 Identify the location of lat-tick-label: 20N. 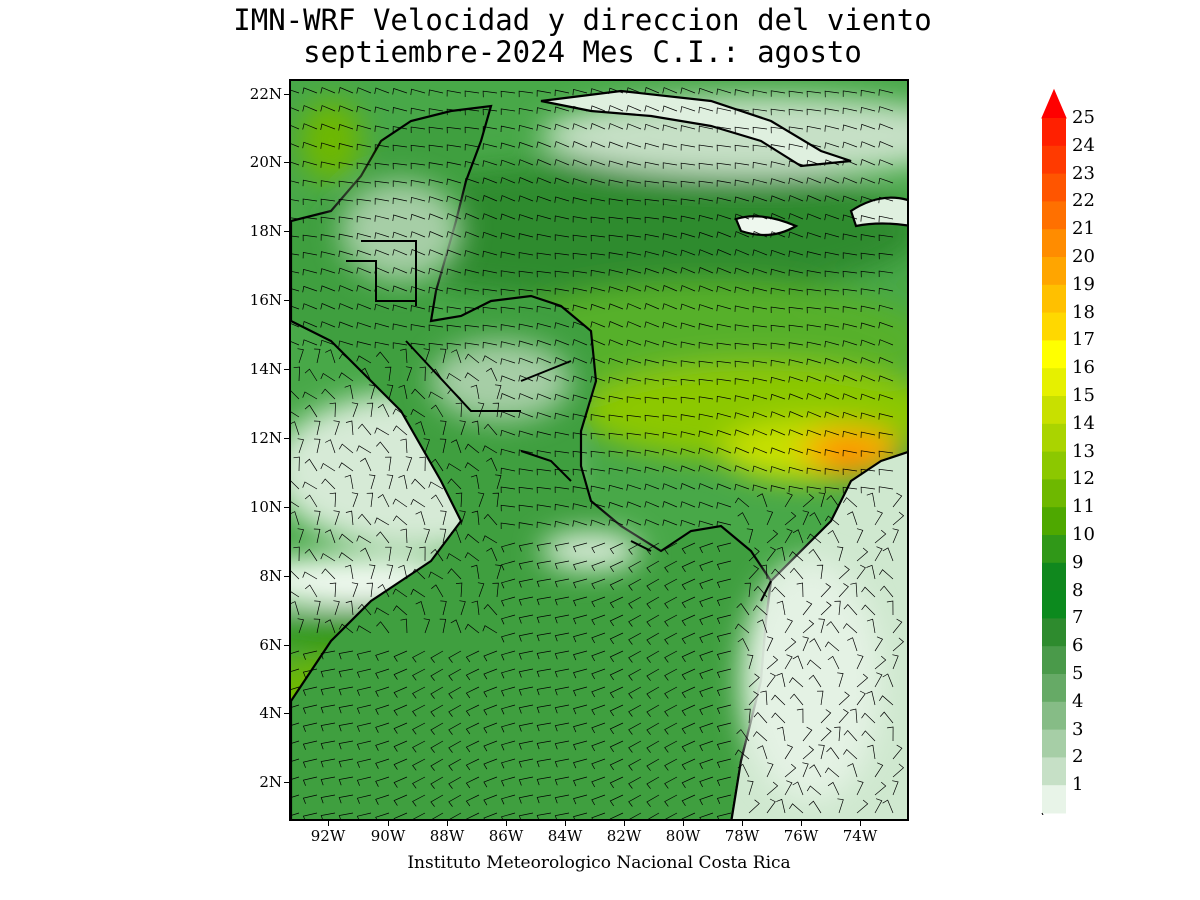
(265, 162).